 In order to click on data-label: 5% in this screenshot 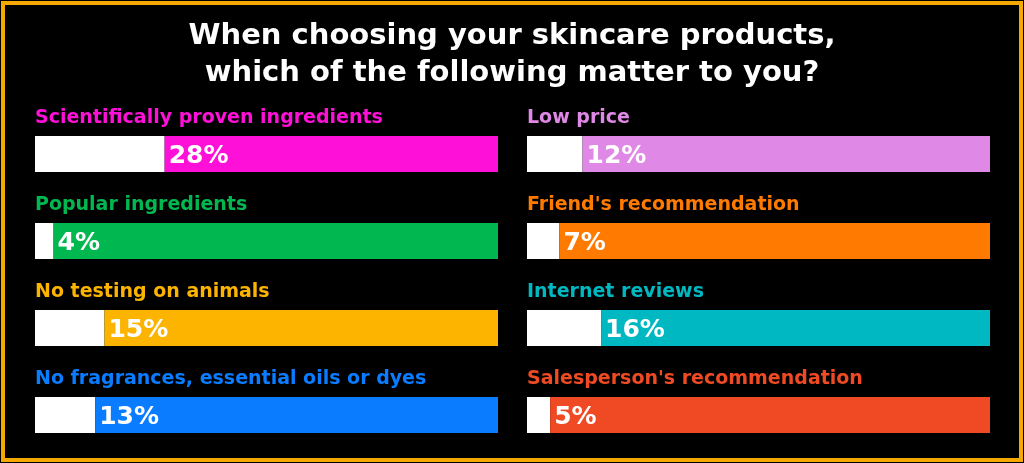, I will do `click(575, 415)`.